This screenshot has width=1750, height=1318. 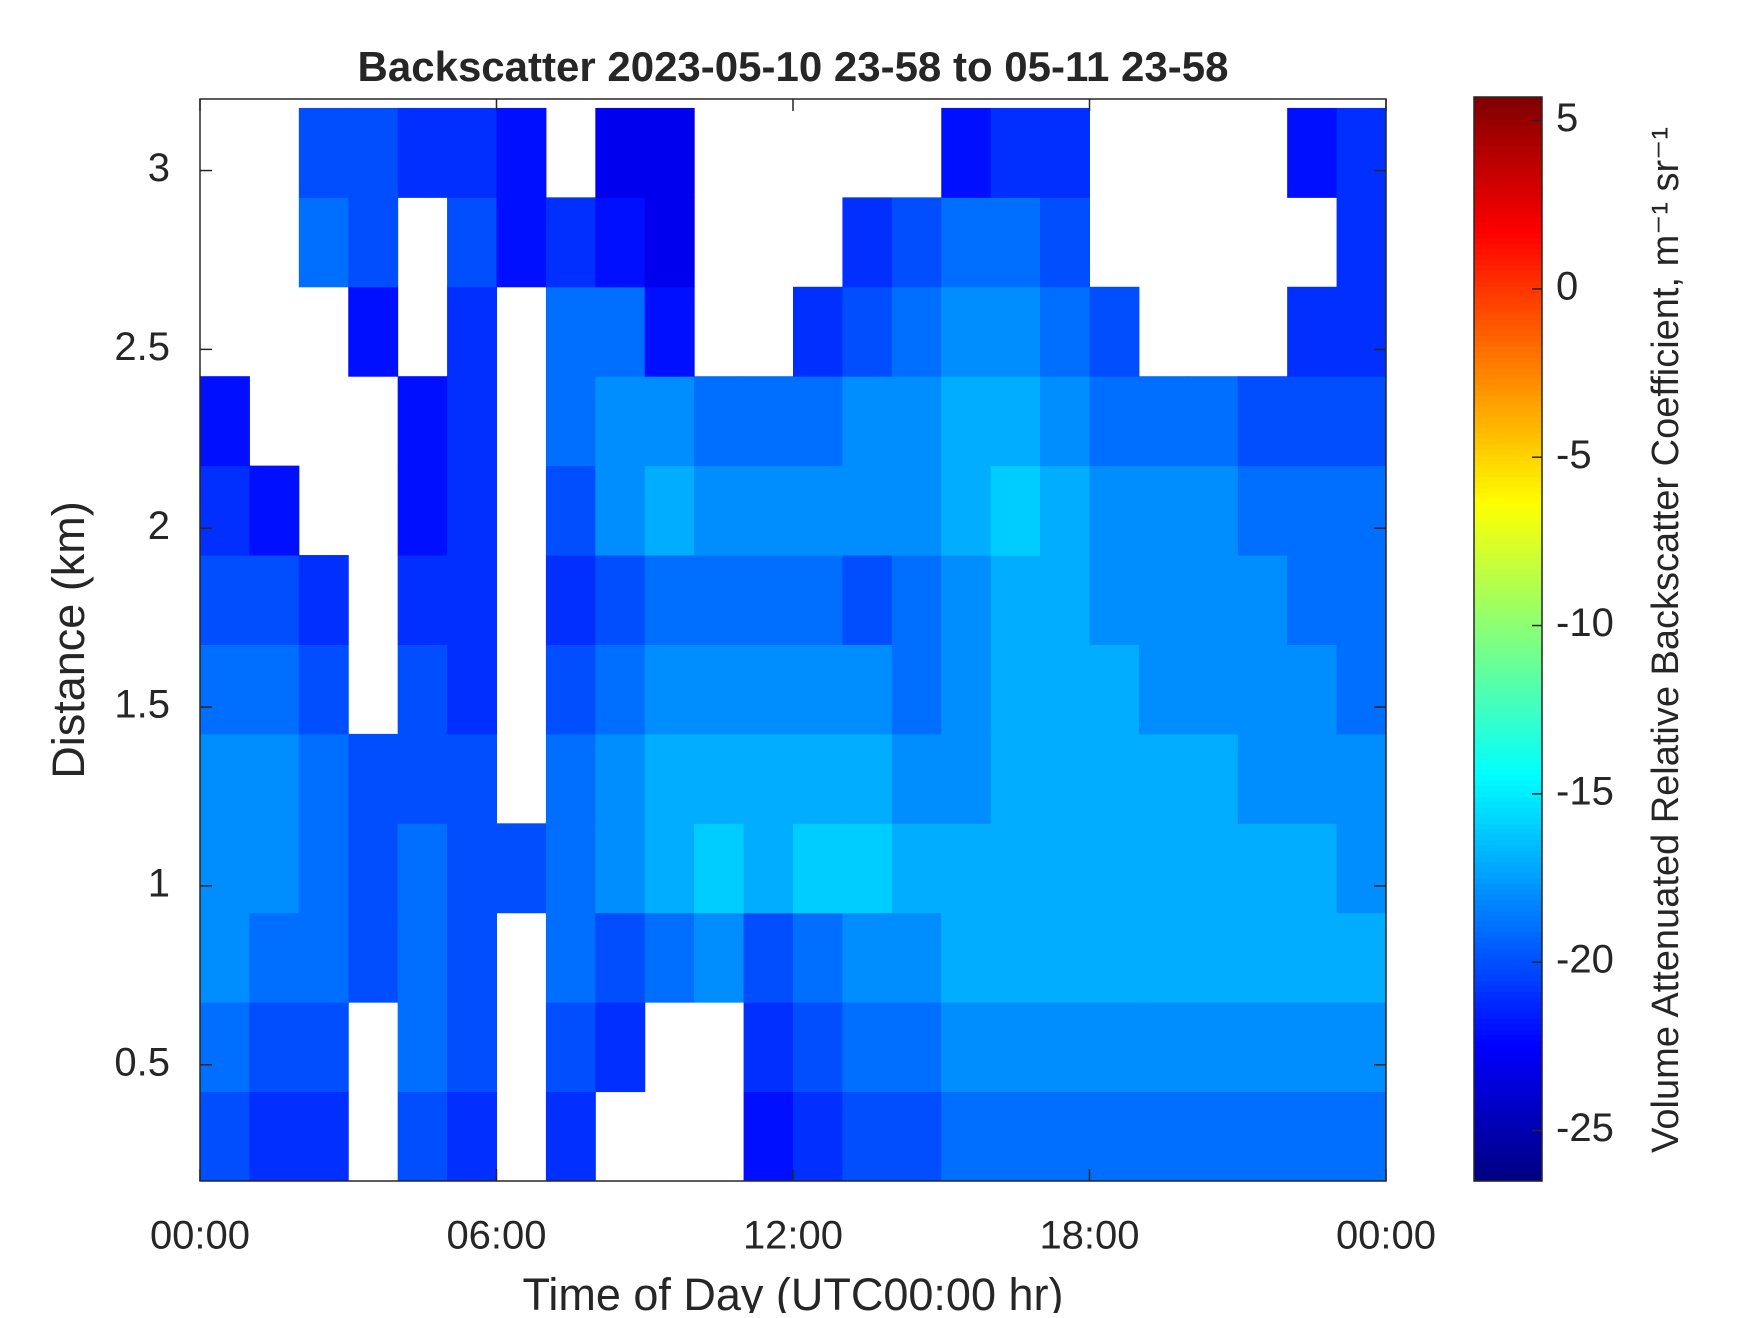 What do you see at coordinates (1574, 455) in the screenshot?
I see `colorbar-tick-label: -5` at bounding box center [1574, 455].